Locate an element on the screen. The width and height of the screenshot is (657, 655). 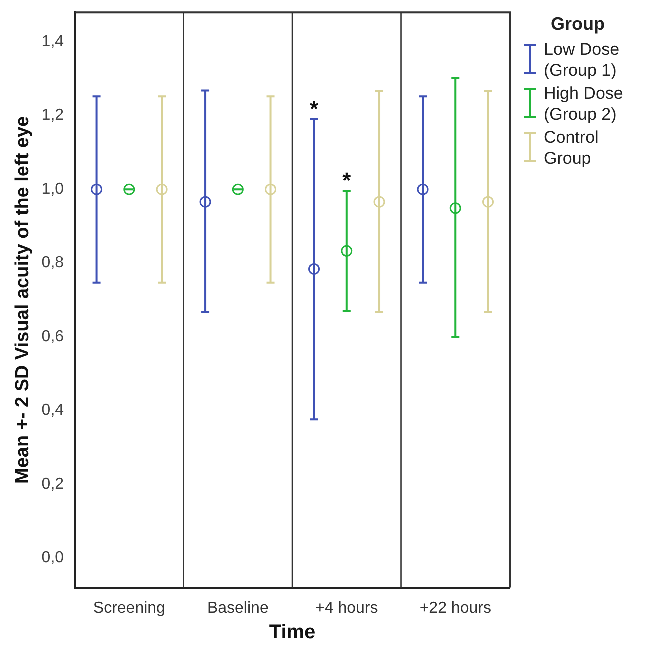
y-tick-label: 0,8 is located at coordinates (53, 263).